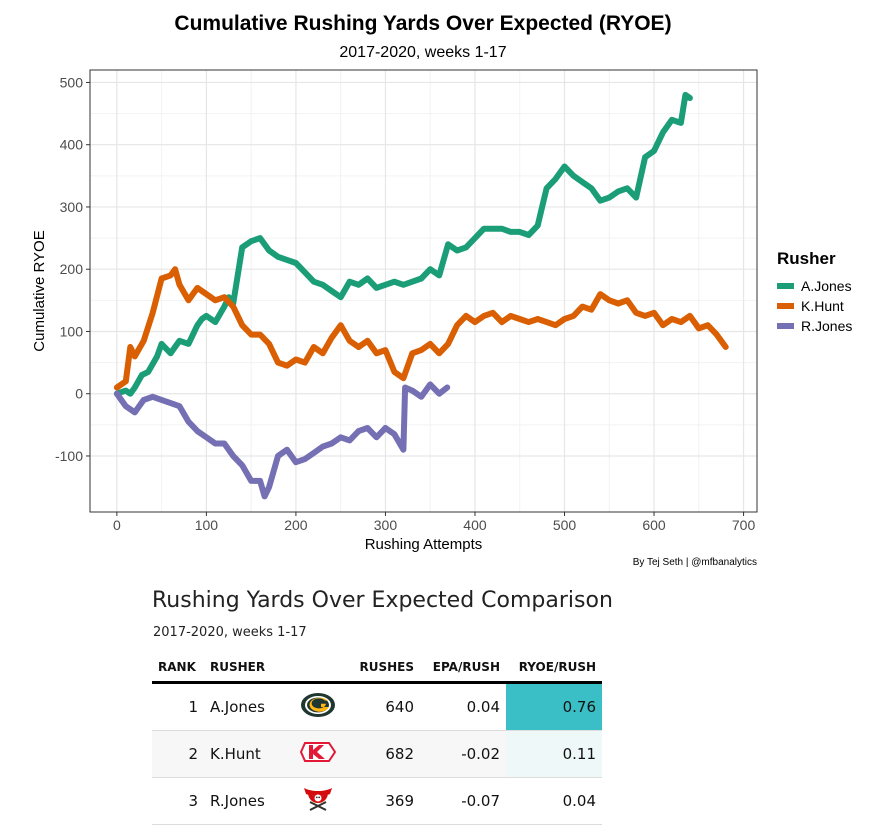 The image size is (873, 826). I want to click on header-rank: RANK, so click(178, 668).